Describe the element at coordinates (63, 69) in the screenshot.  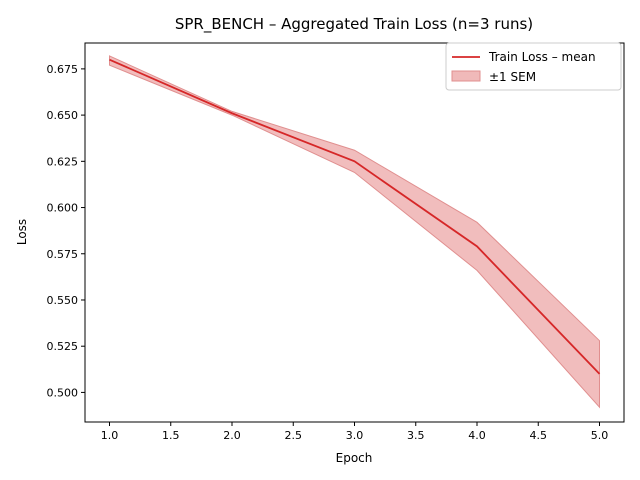
I see `y-tick-label: 0.675` at that location.